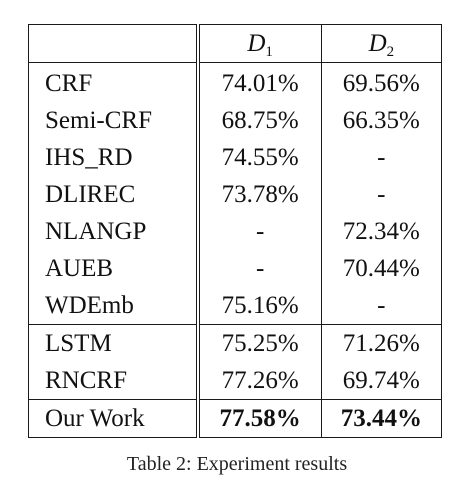  I want to click on d2-cell: 72.34%, so click(381, 231).